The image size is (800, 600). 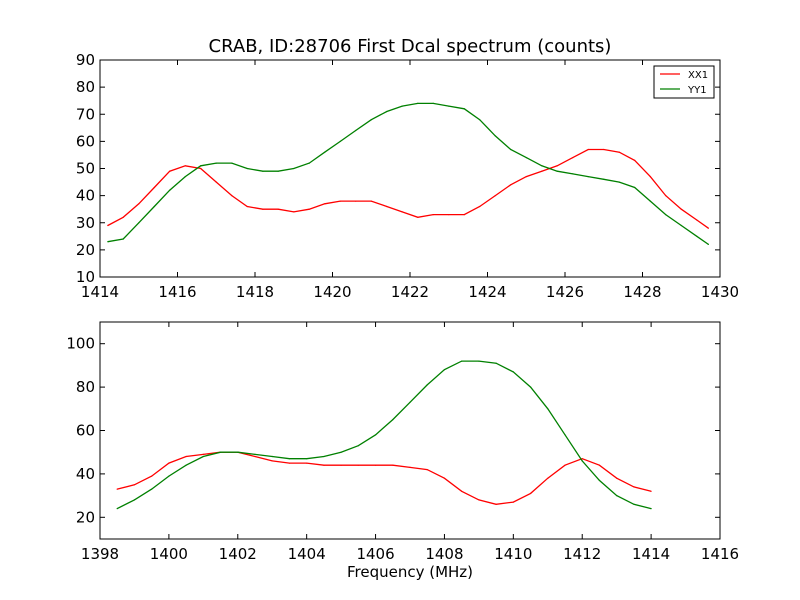 I want to click on bottom-y-tick-label: 80, so click(x=85, y=387).